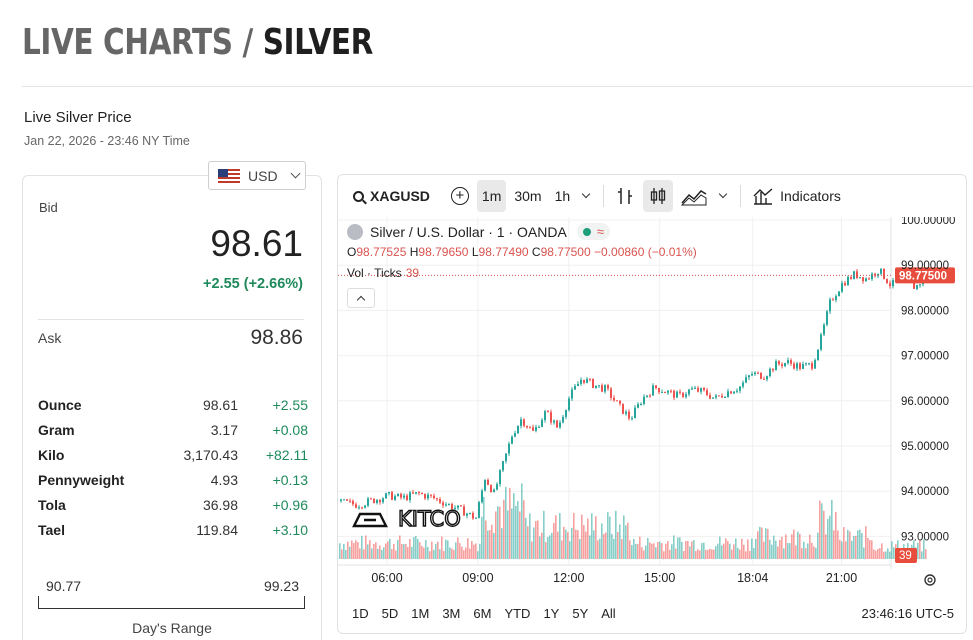 Image resolution: width=973 pixels, height=640 pixels. What do you see at coordinates (586, 196) in the screenshot?
I see `interval-dropdown-button` at bounding box center [586, 196].